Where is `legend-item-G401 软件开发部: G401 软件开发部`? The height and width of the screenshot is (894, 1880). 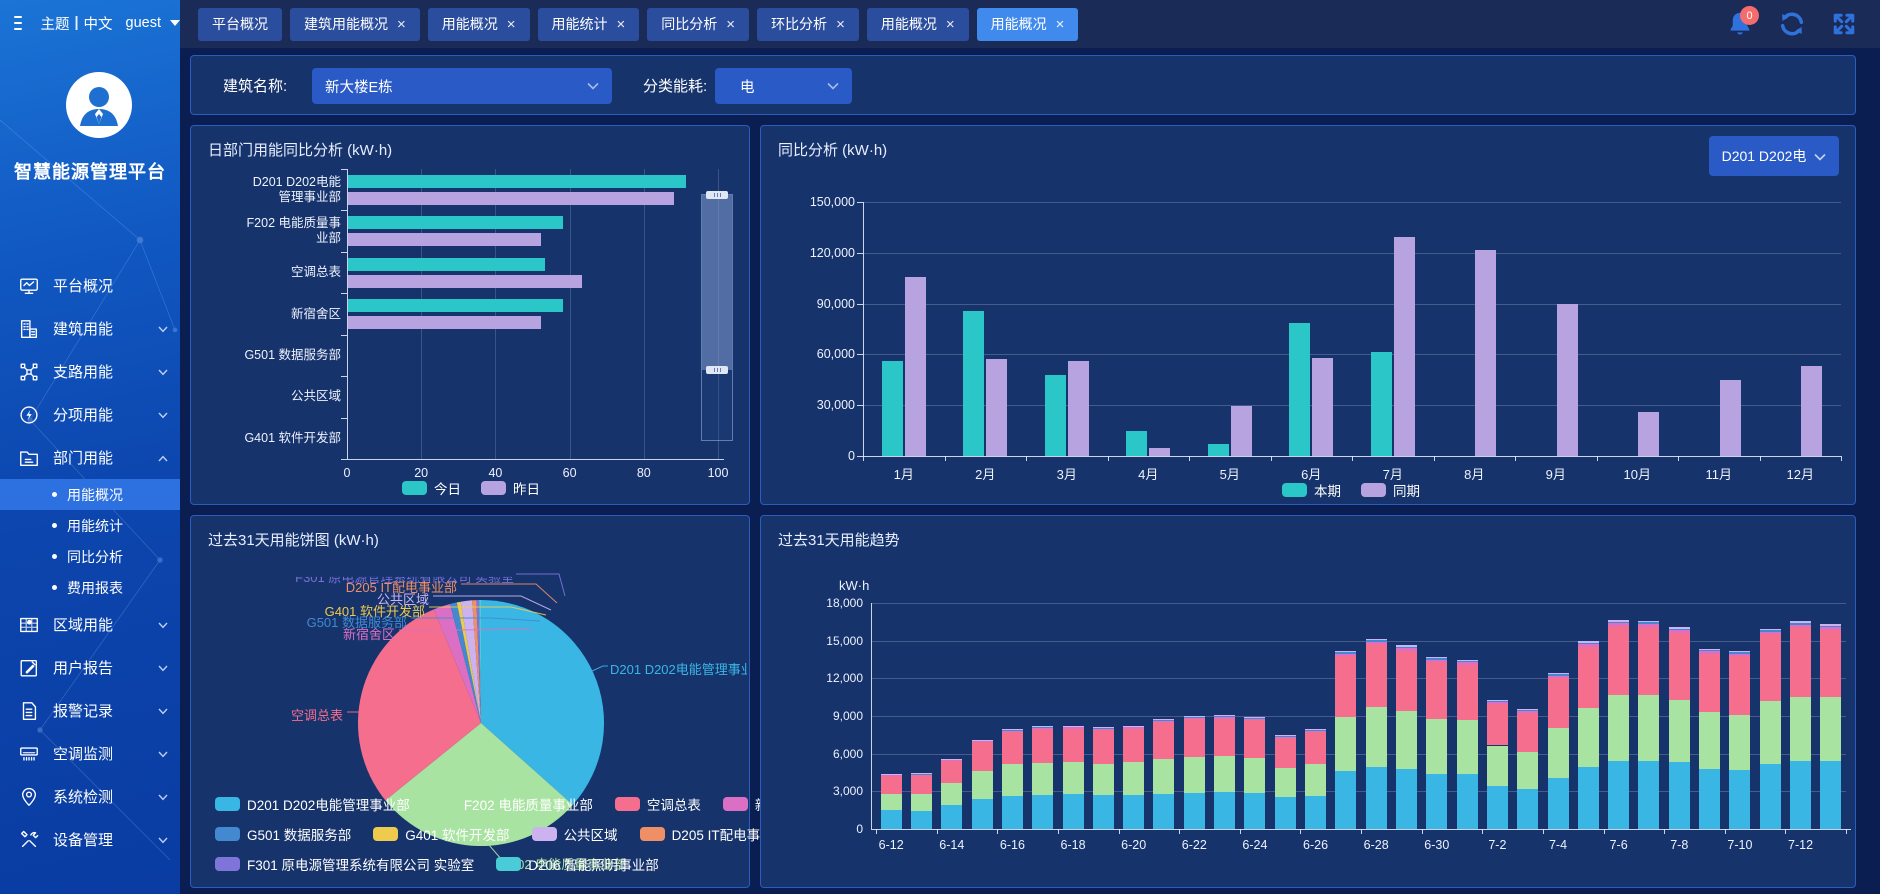 legend-item-G401 软件开发部: G401 软件开发部 is located at coordinates (441, 834).